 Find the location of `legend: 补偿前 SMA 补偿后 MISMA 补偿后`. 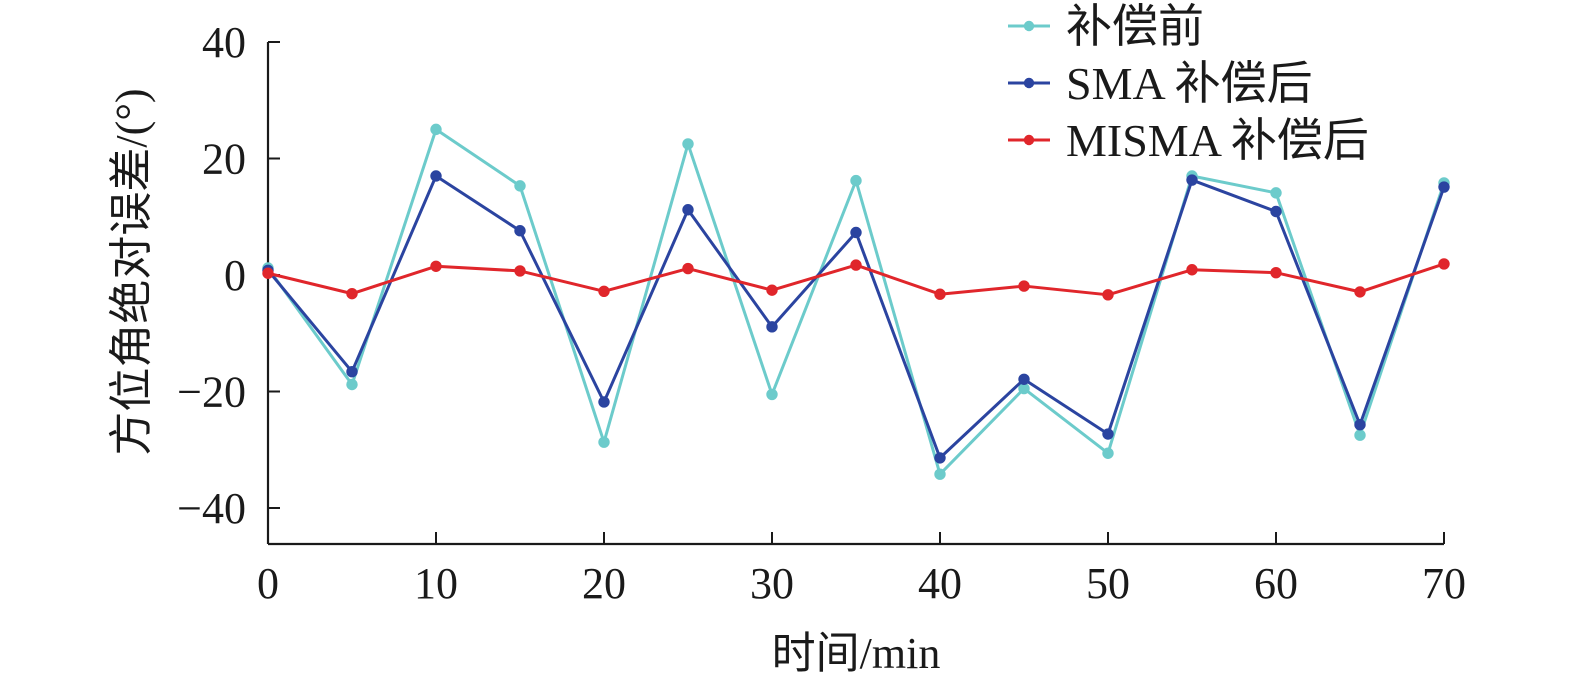

legend: 补偿前 SMA 补偿后 MISMA 补偿后 is located at coordinates (1188, 83).